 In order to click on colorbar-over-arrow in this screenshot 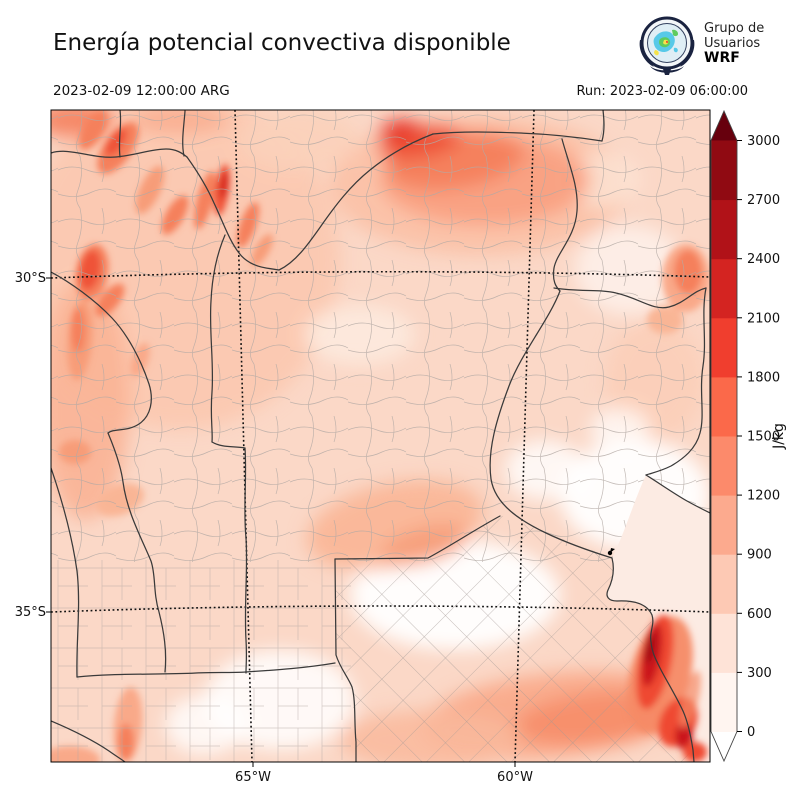, I will do `click(724, 126)`.